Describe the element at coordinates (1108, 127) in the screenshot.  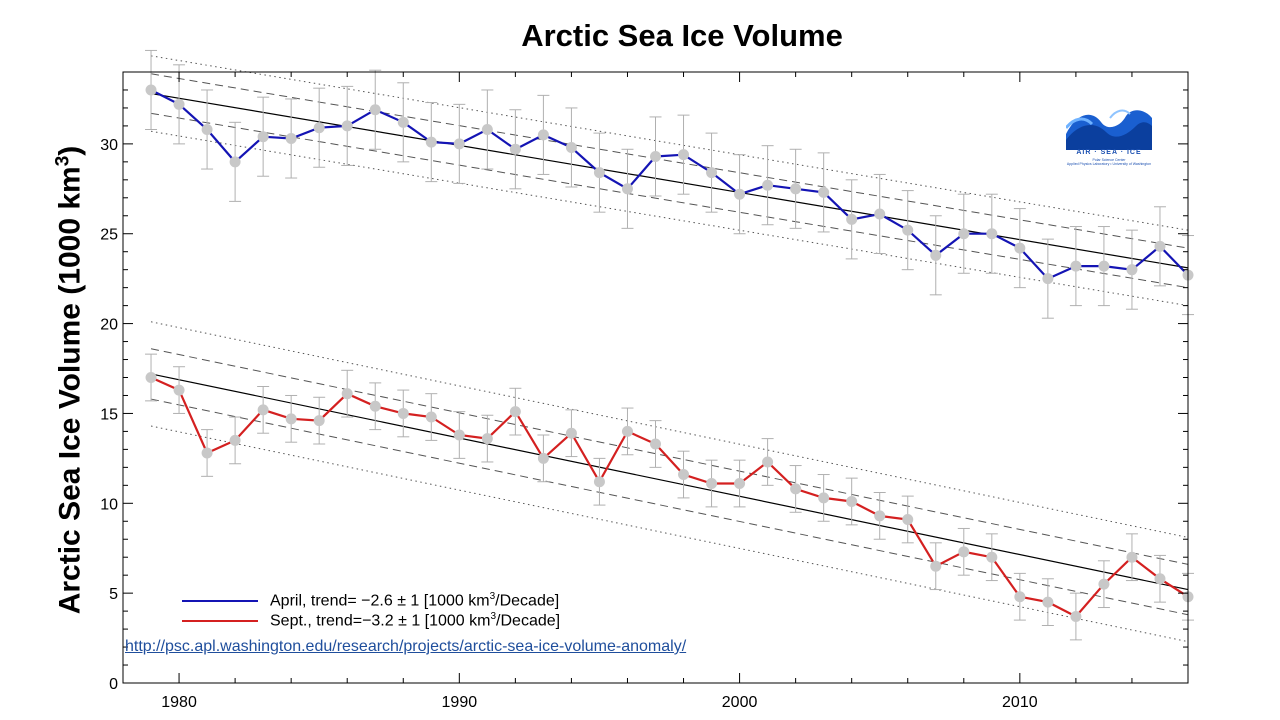
I see `wave-icon` at that location.